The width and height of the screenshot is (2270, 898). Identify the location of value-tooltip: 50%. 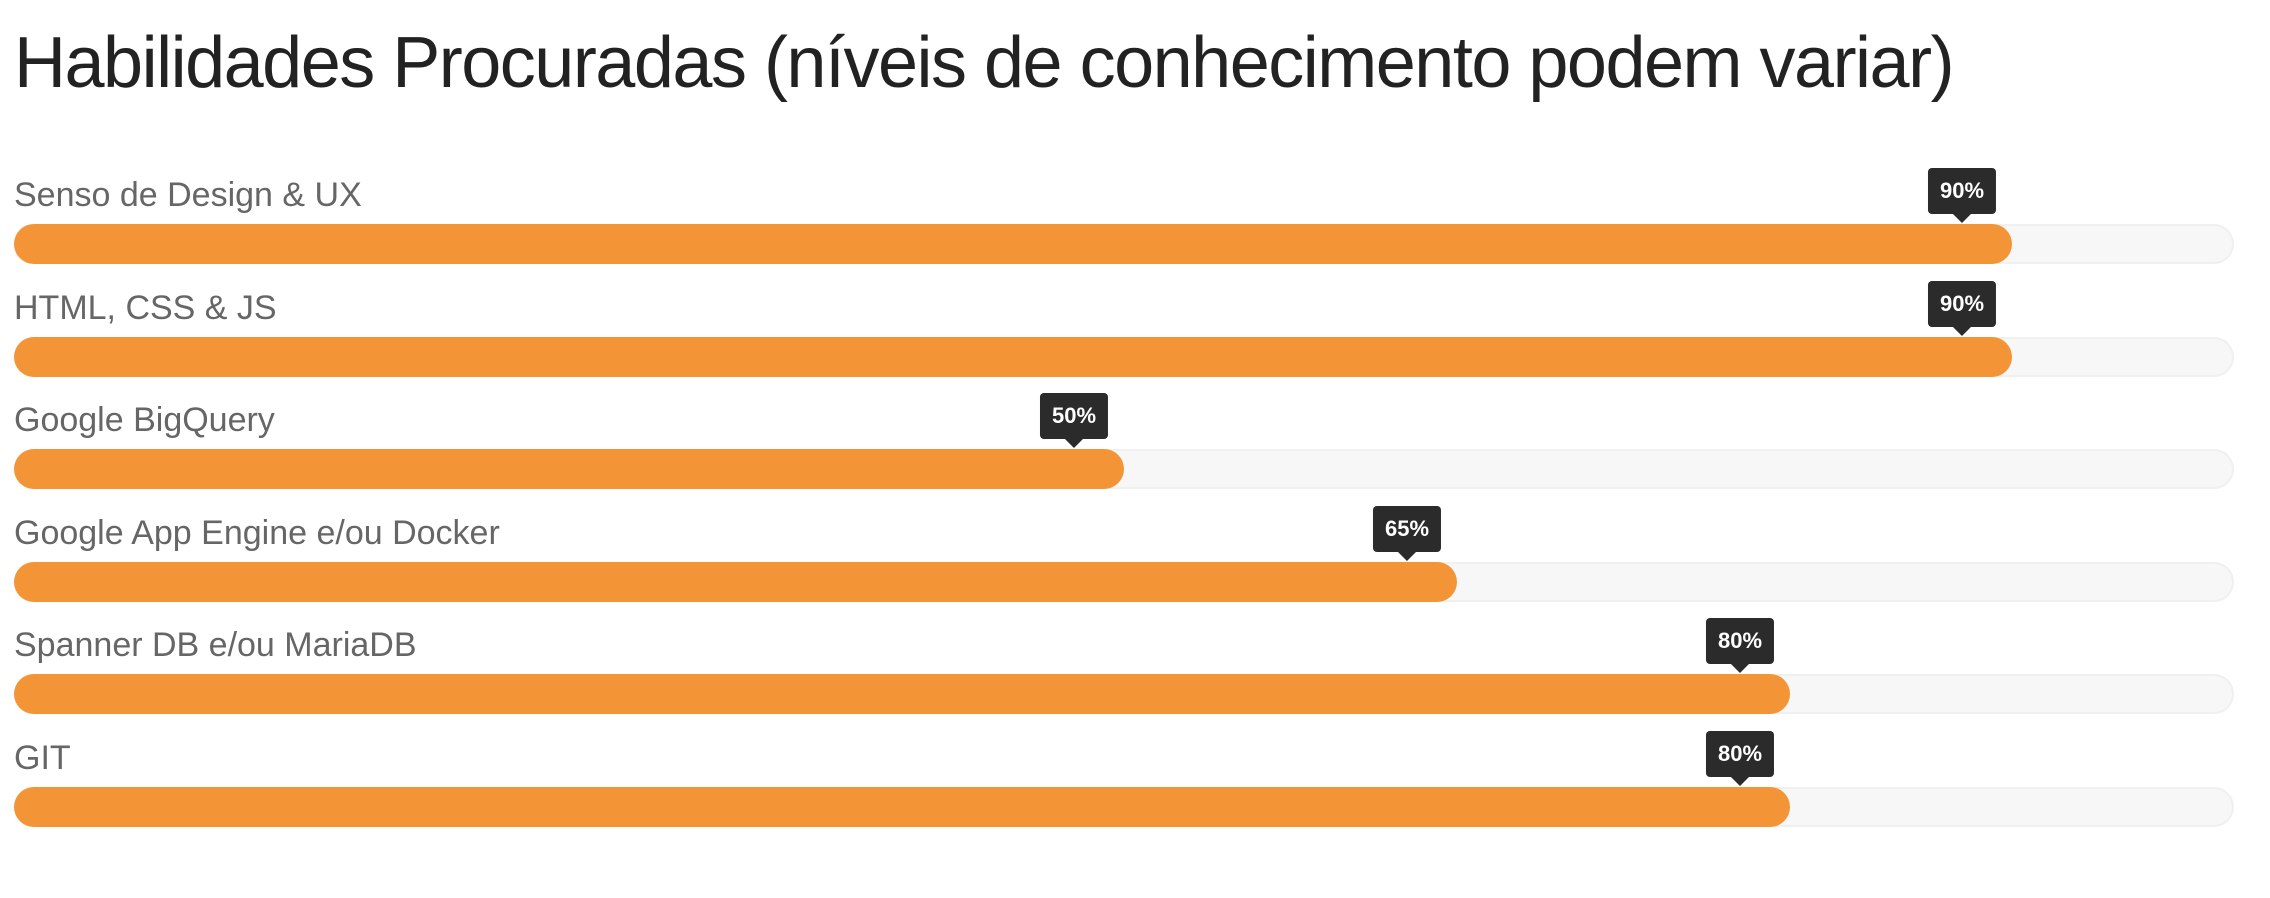
(1074, 420).